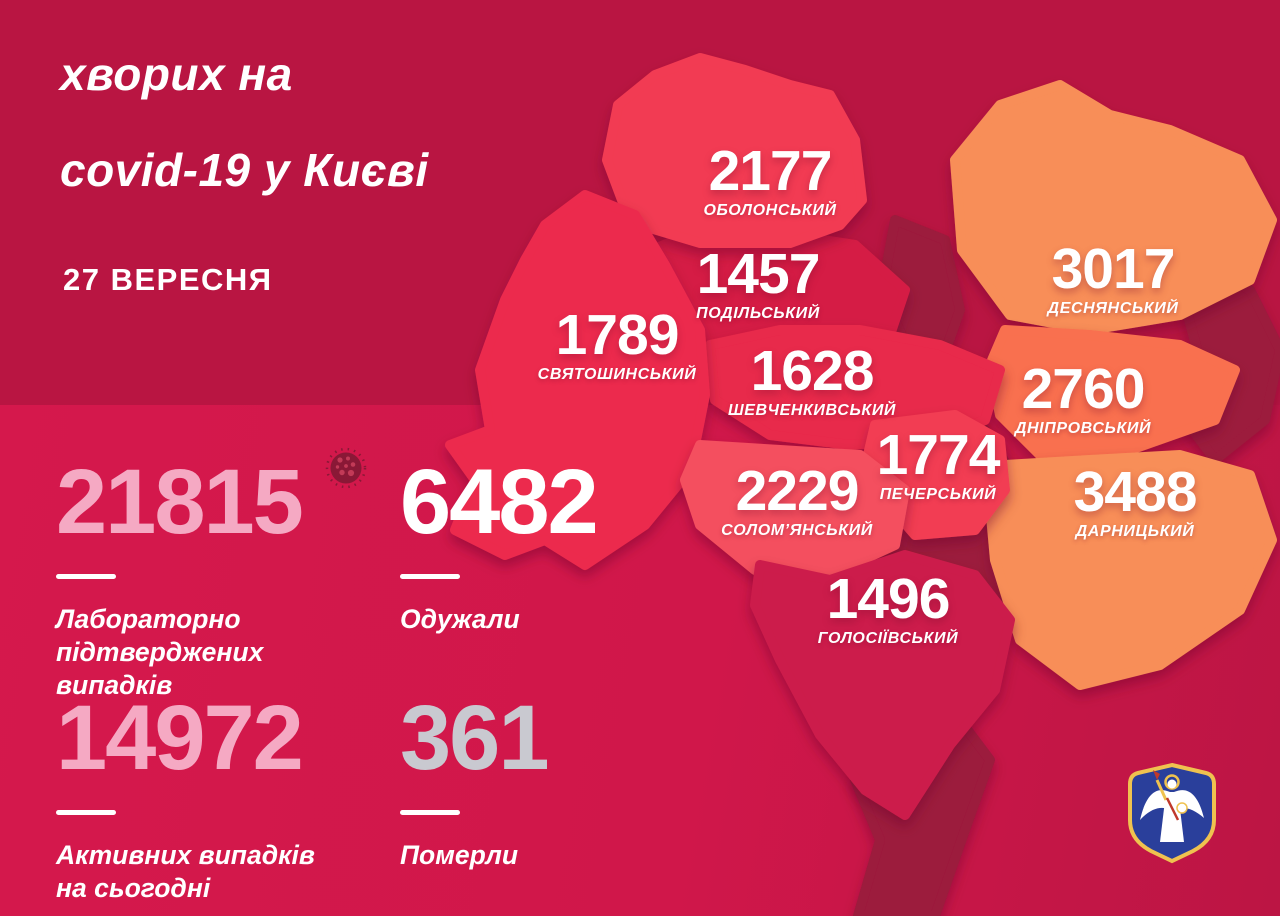  I want to click on deaths-stat: 361 Померли, so click(570, 780).